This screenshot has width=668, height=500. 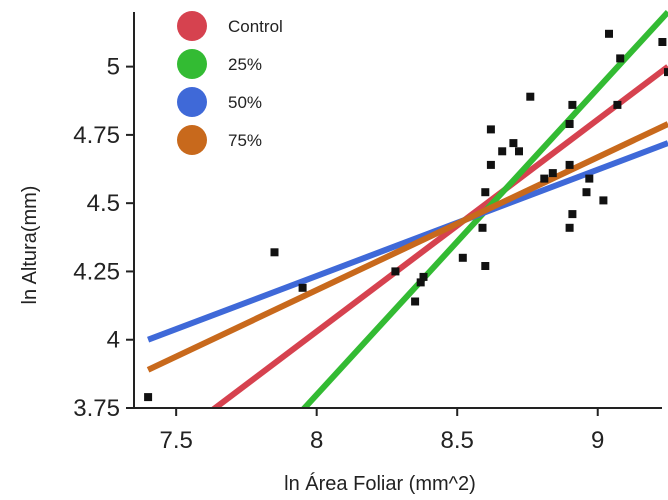 What do you see at coordinates (103, 203) in the screenshot?
I see `y-tick-label: 4.5` at bounding box center [103, 203].